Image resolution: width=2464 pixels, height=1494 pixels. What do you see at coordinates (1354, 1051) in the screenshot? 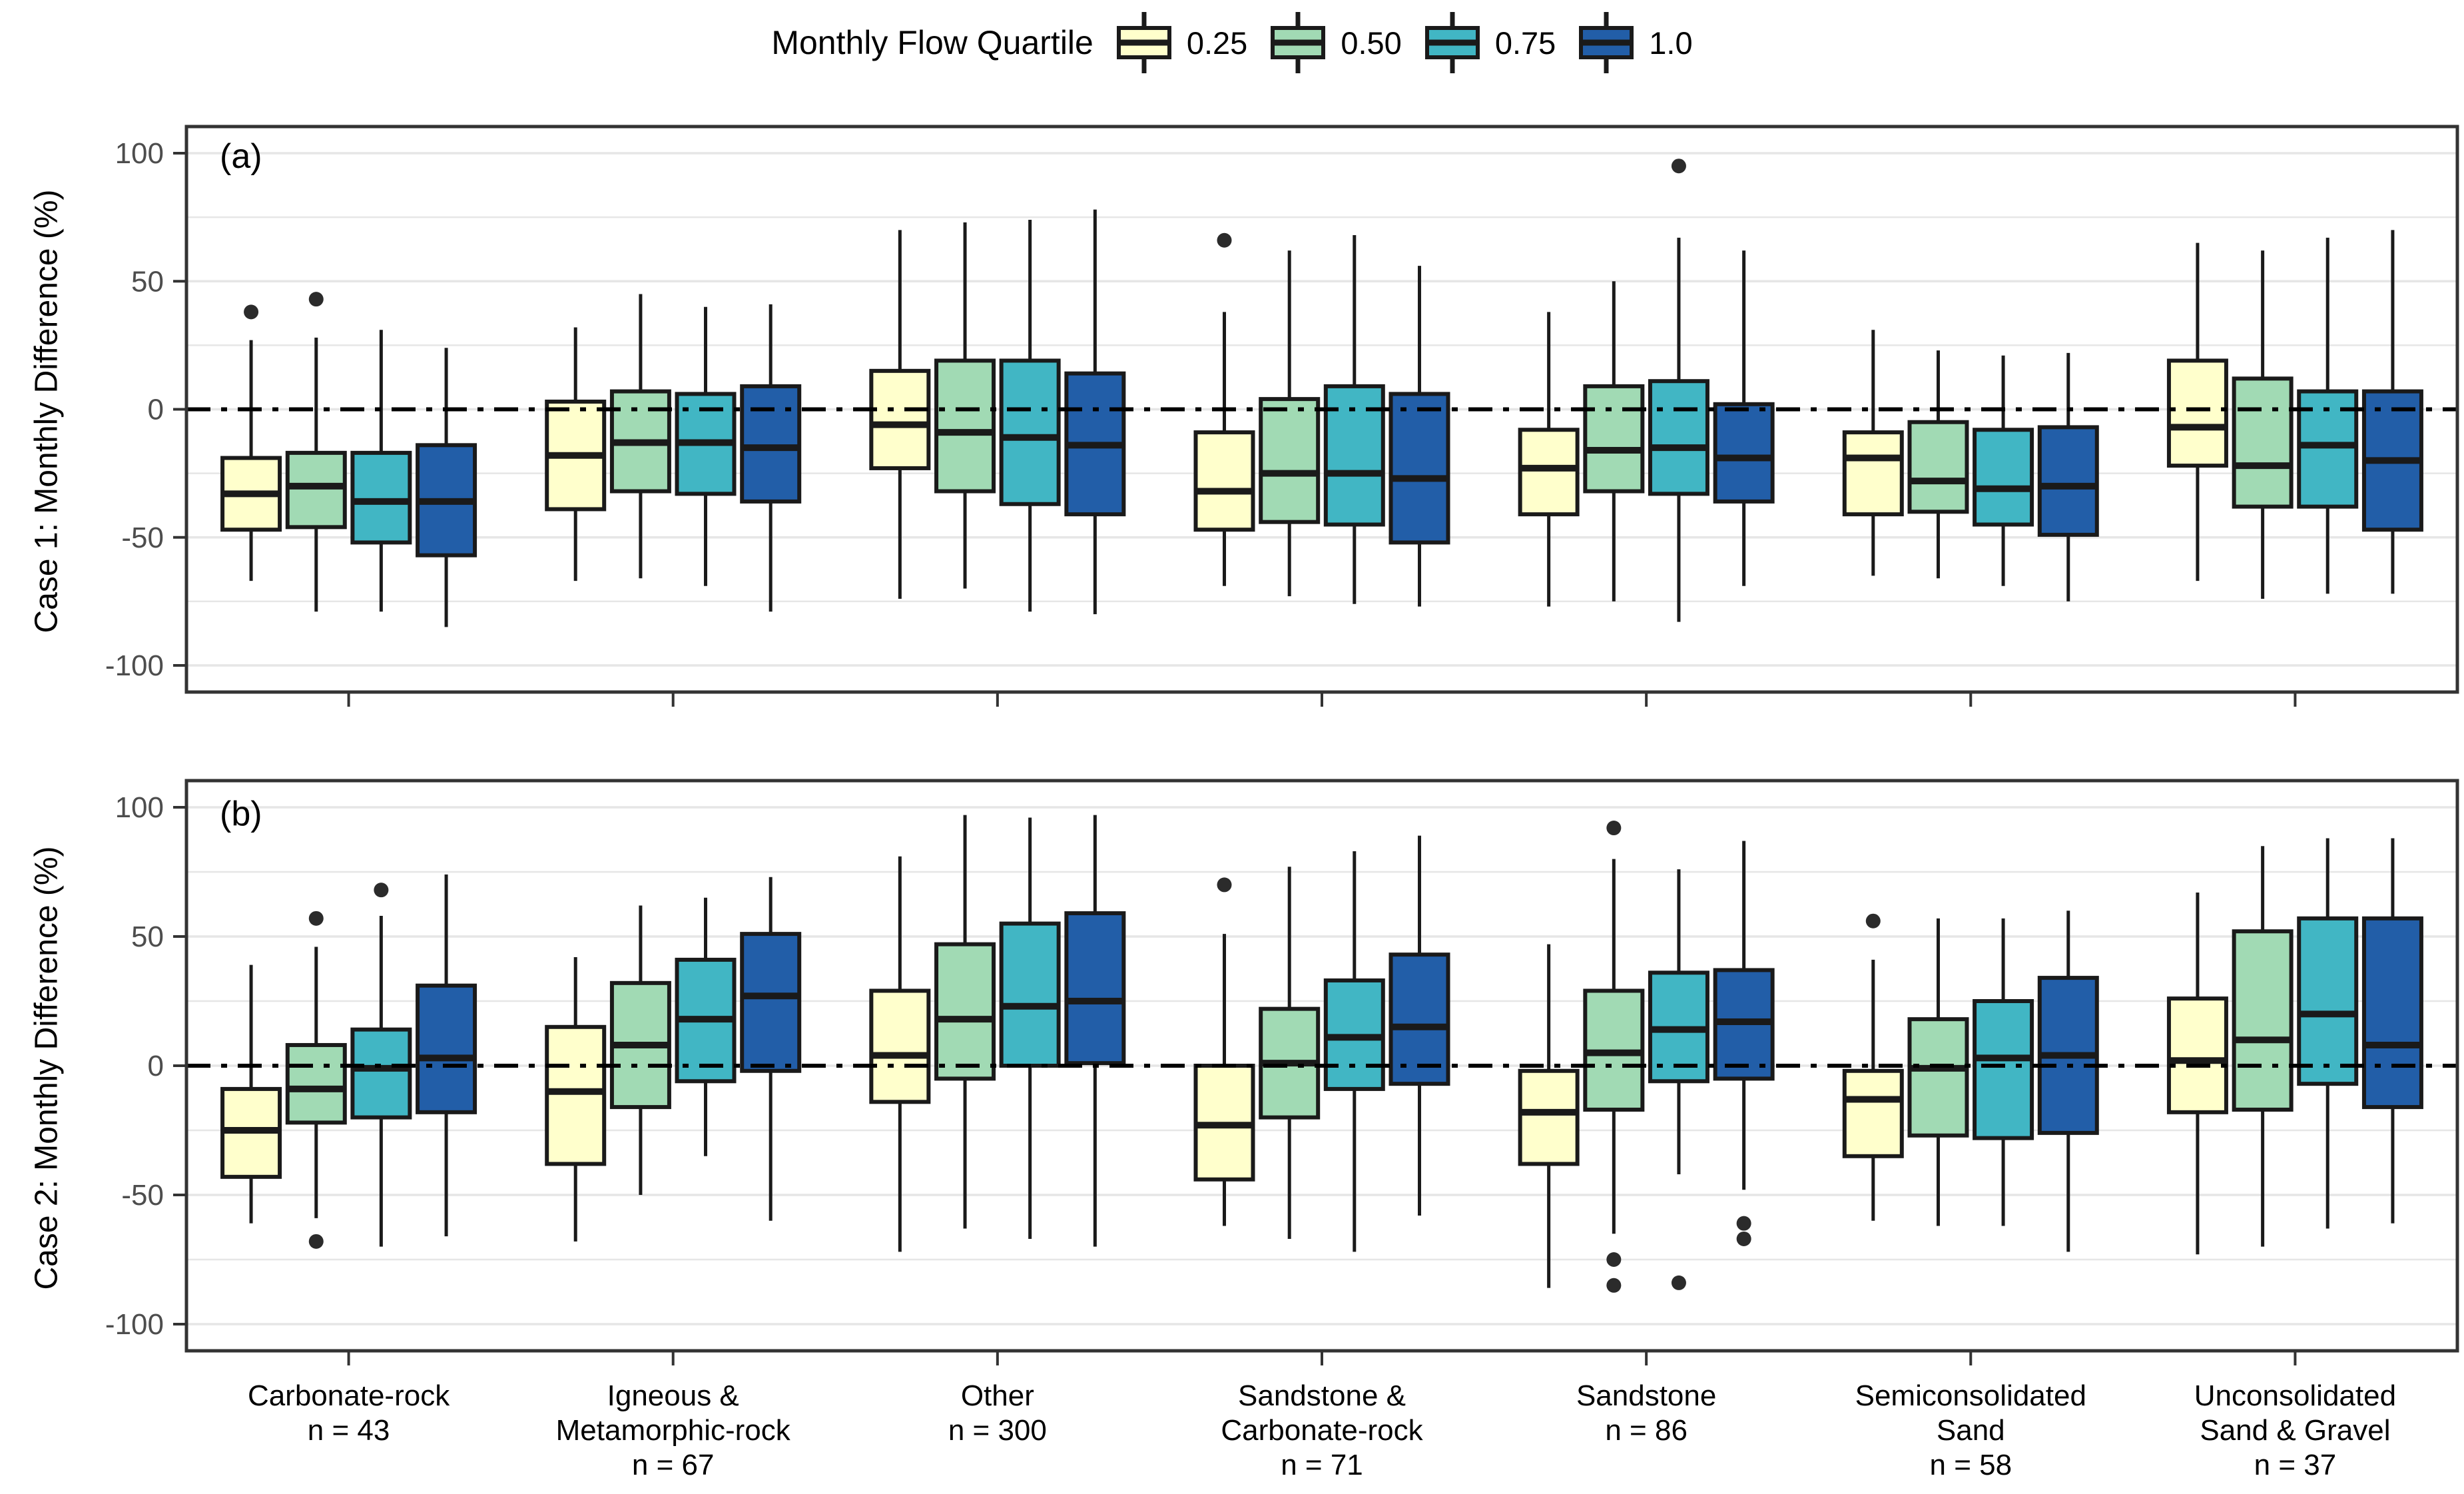
I see `box-0.75-g4` at bounding box center [1354, 1051].